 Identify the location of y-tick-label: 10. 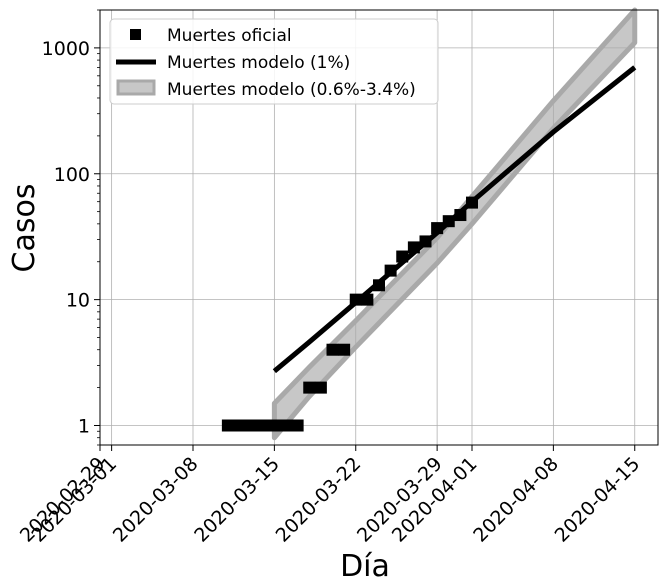
(78, 301).